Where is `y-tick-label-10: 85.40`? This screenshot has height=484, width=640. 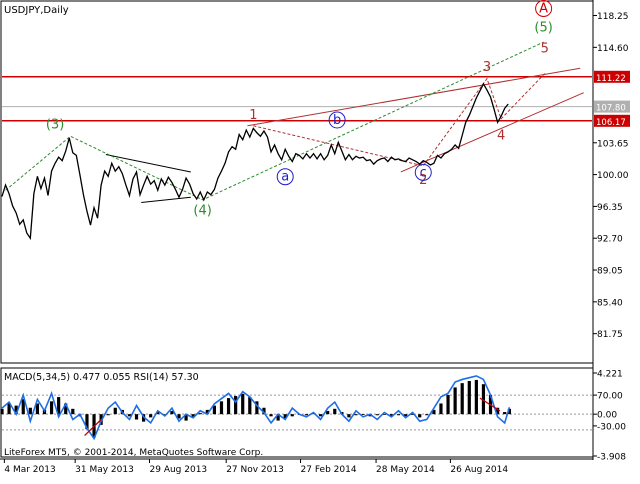
y-tick-label-10: 85.40 is located at coordinates (610, 303).